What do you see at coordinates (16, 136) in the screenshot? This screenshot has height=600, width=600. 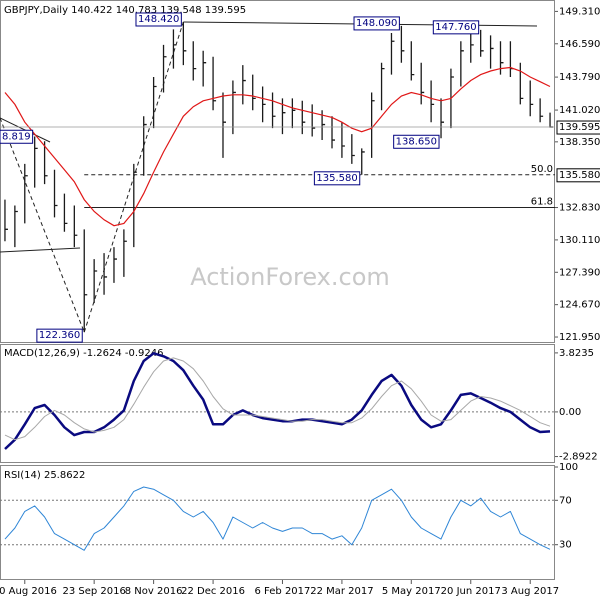 I see `level-annotation: 8.819` at bounding box center [16, 136].